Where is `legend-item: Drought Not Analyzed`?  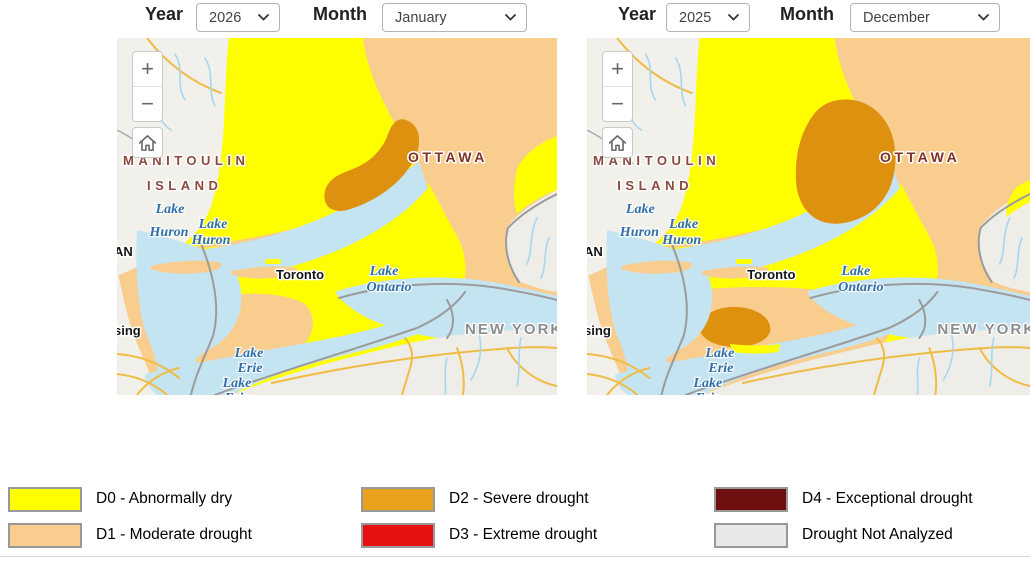
legend-item: Drought Not Analyzed is located at coordinates (843, 535).